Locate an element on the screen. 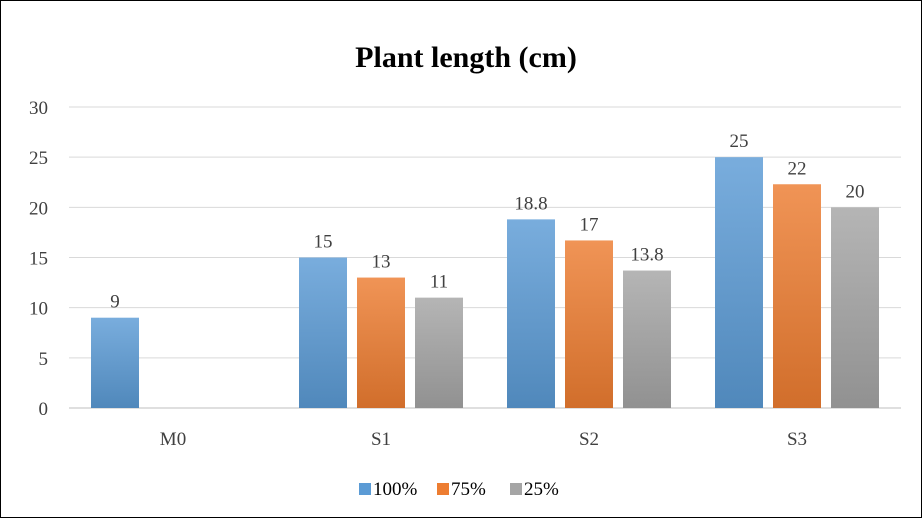  data-label: 13 is located at coordinates (381, 262).